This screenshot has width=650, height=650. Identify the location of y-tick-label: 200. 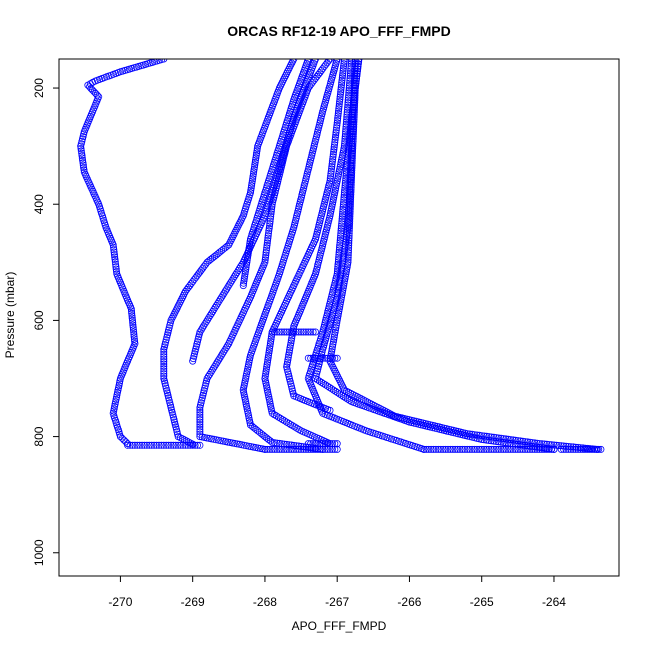
(39, 88).